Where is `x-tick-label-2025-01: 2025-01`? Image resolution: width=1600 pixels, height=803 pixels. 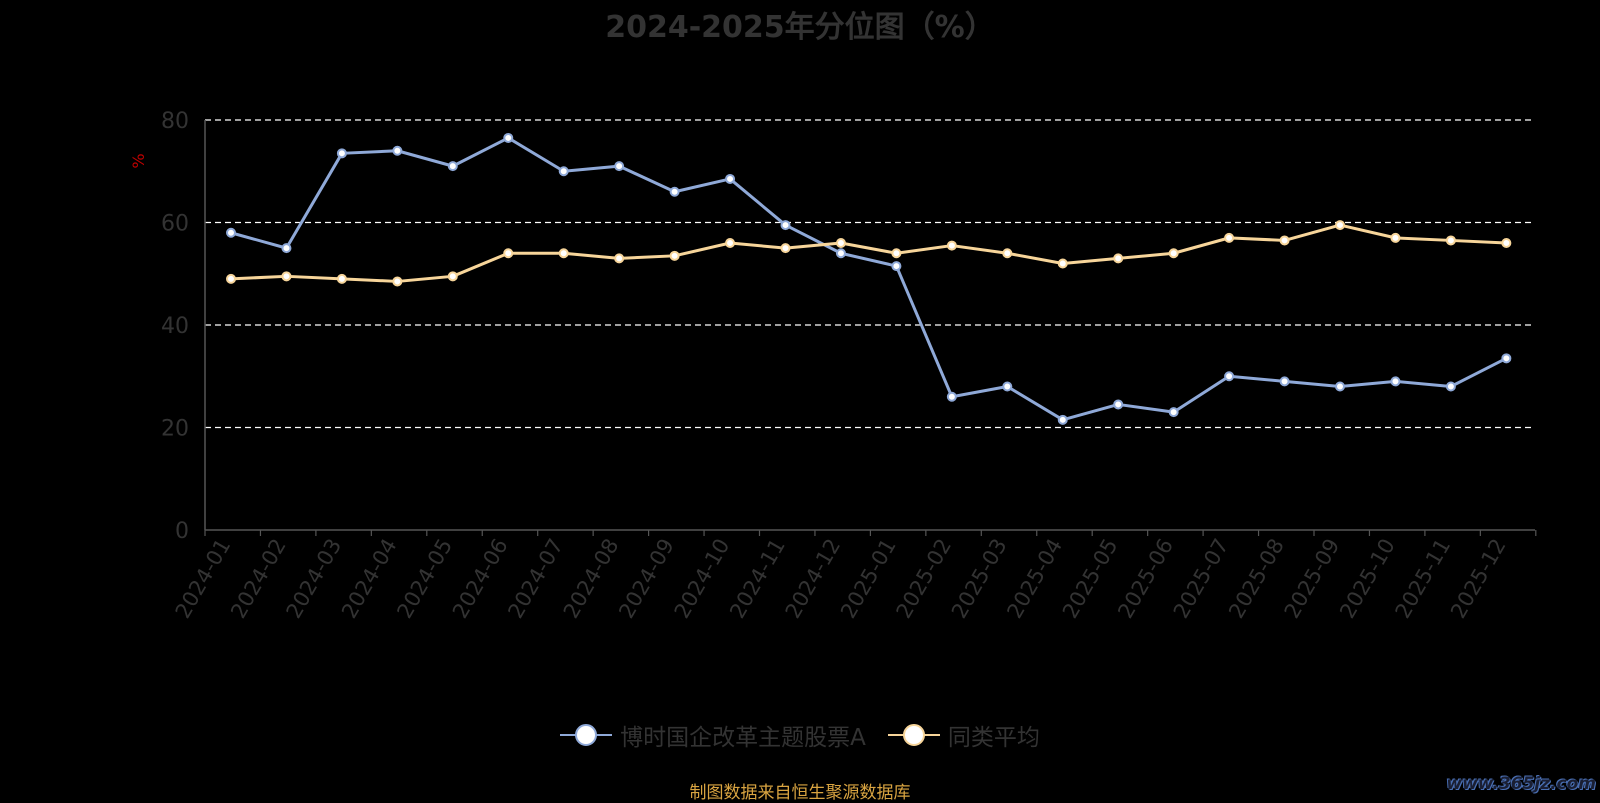
x-tick-label-2025-01: 2025-01 is located at coordinates (868, 579).